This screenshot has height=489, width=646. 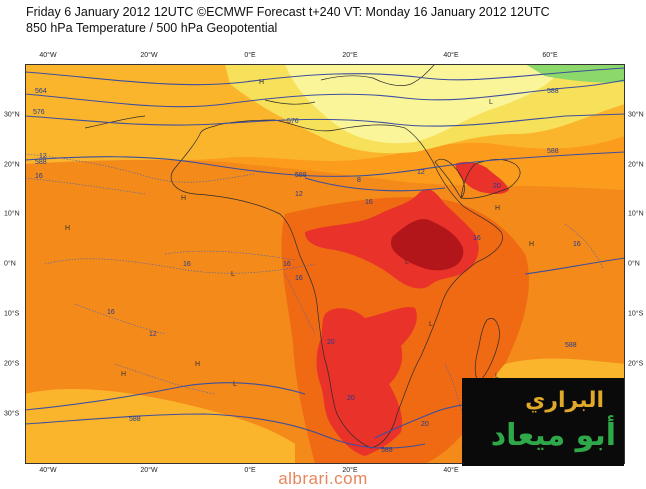 I want to click on lat-label-right-30n: 30°N, so click(x=636, y=115).